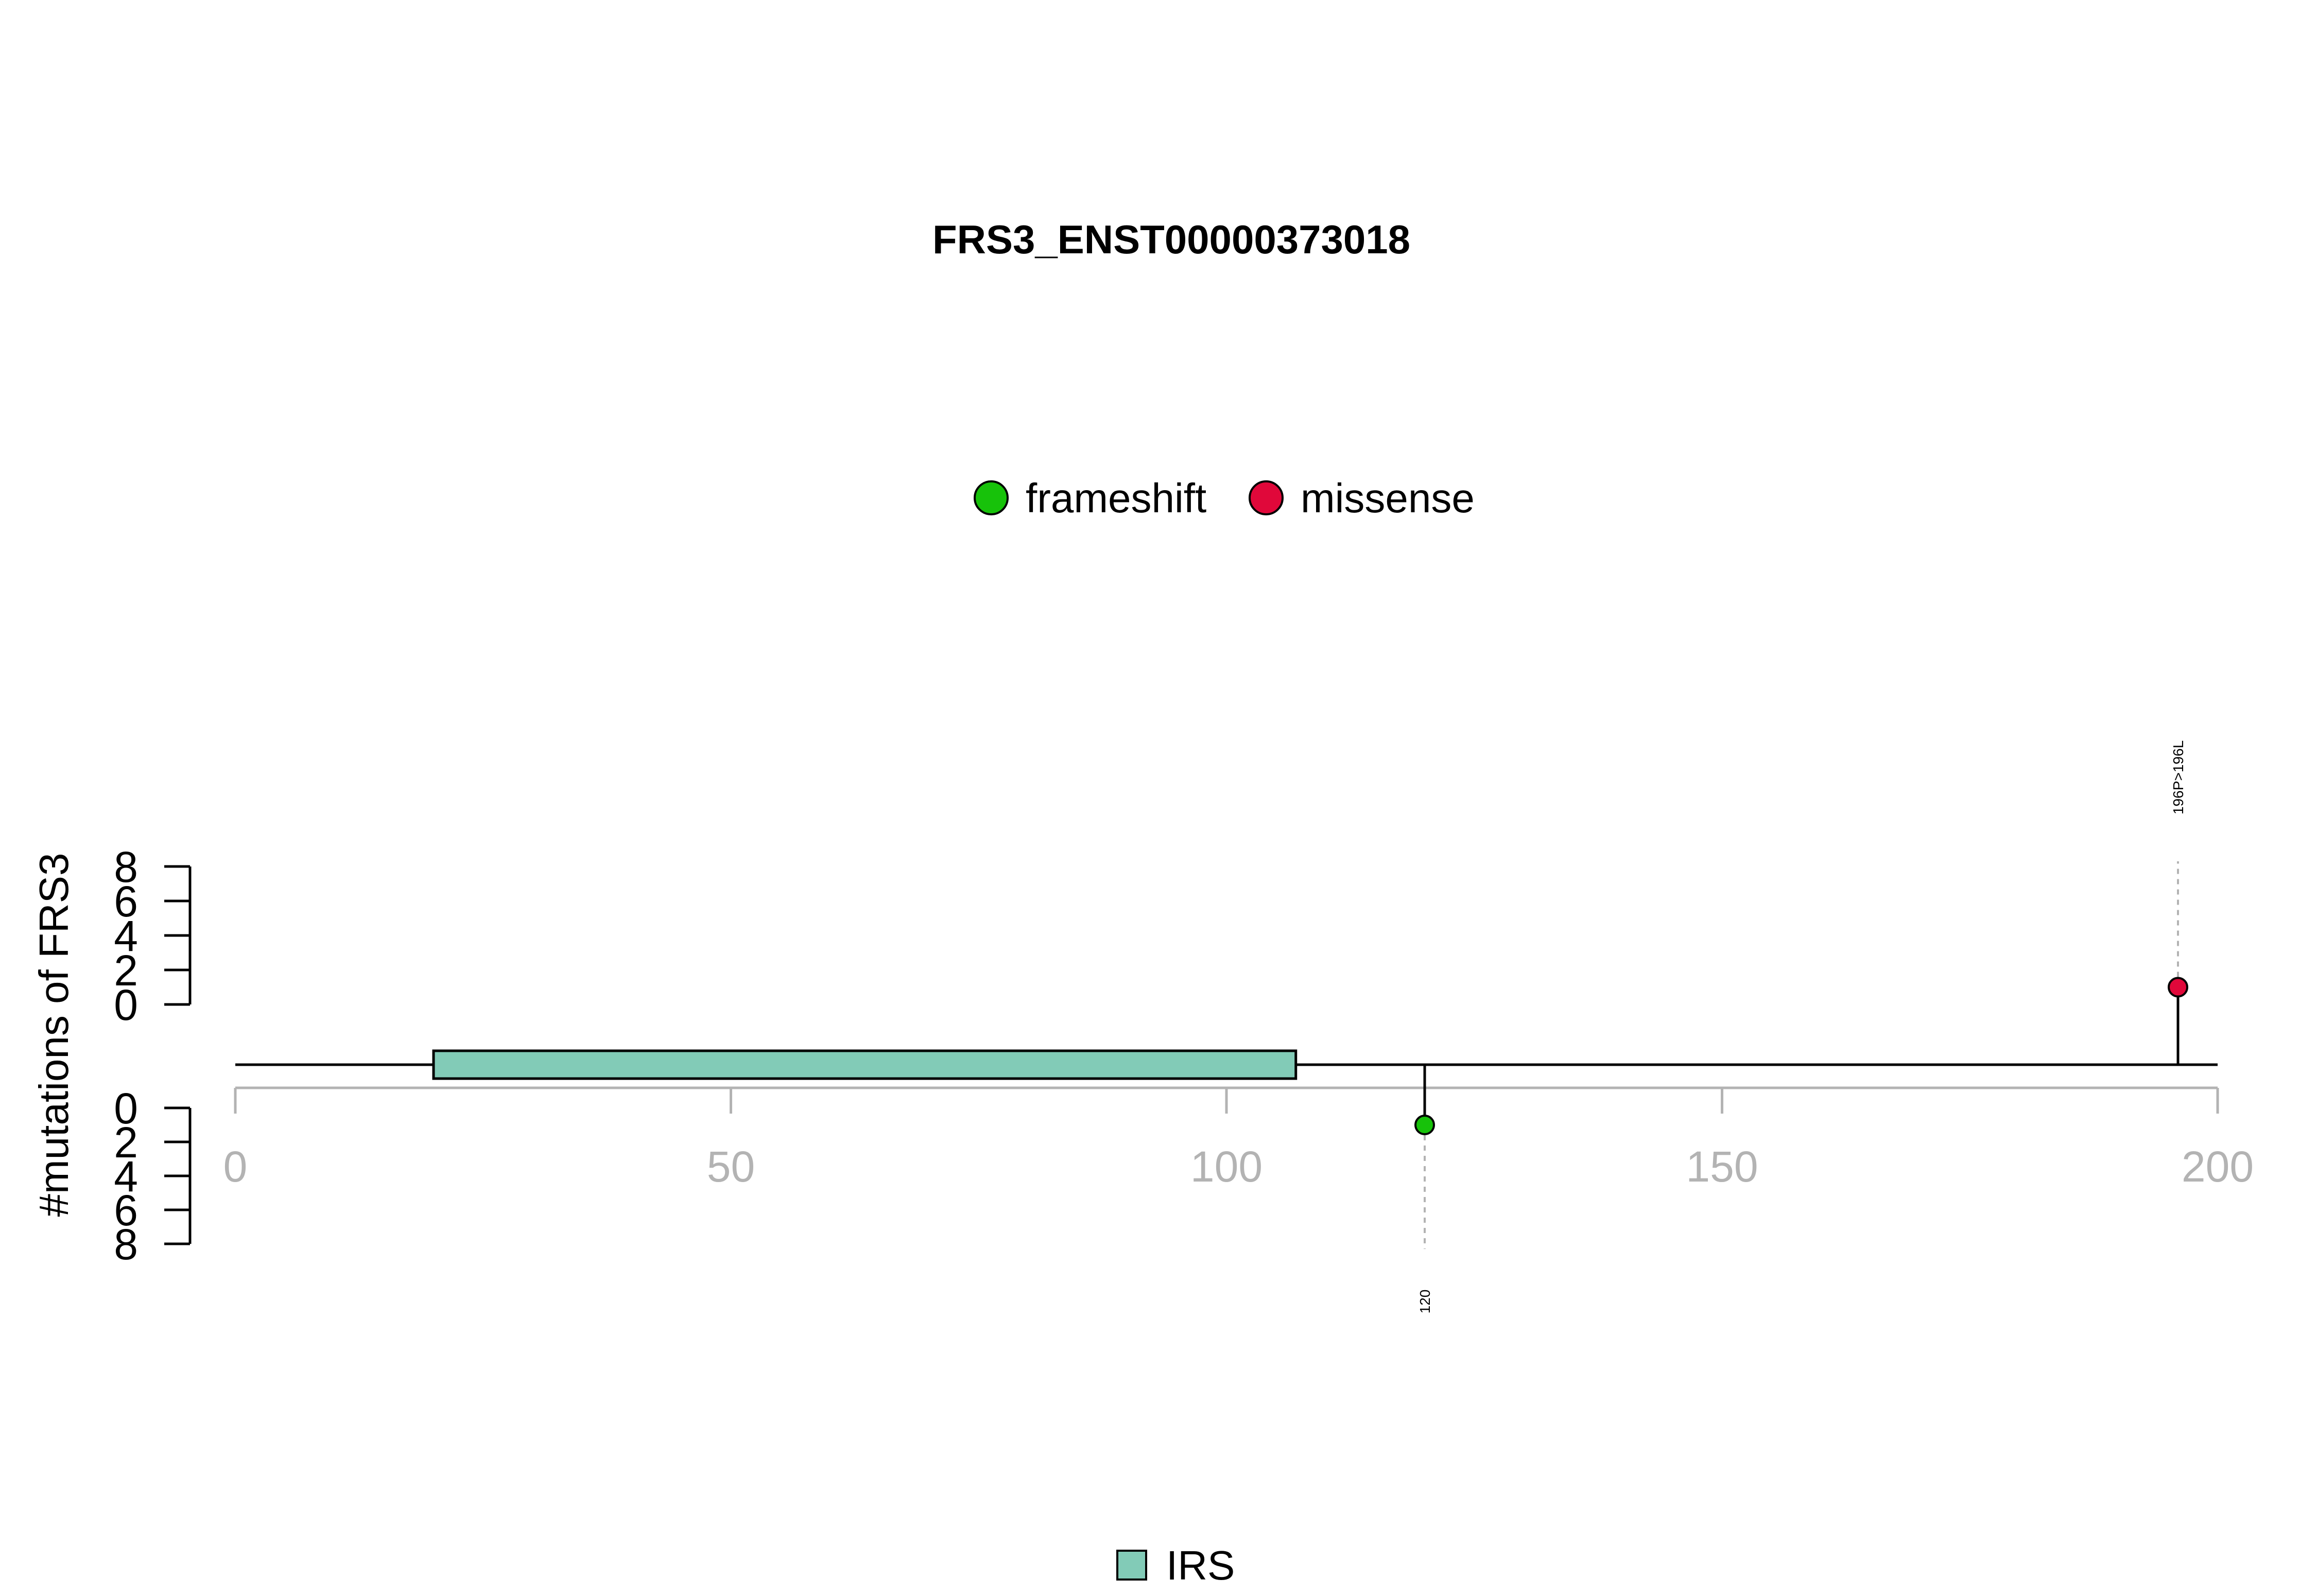  Describe the element at coordinates (1226, 1166) in the screenshot. I see `x-tick-label: 100` at that location.